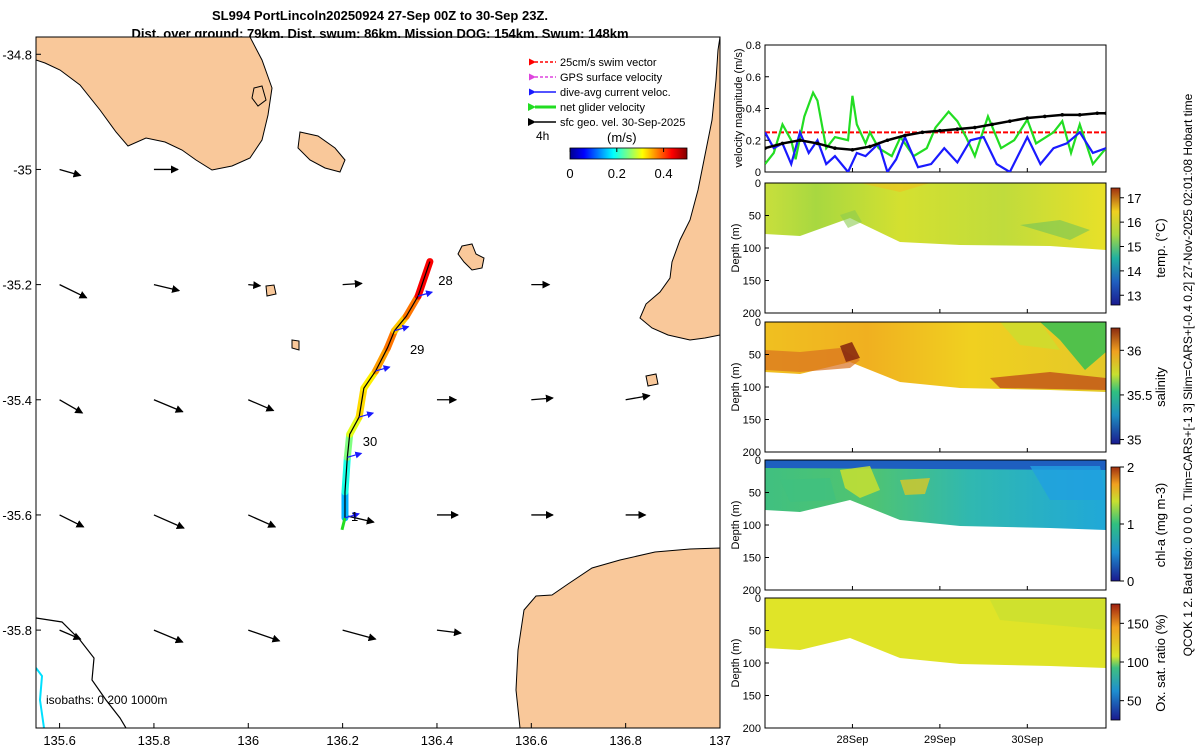 Image resolution: width=1200 pixels, height=750 pixels. Describe the element at coordinates (387, 389) in the screenshot. I see `track-line` at that location.